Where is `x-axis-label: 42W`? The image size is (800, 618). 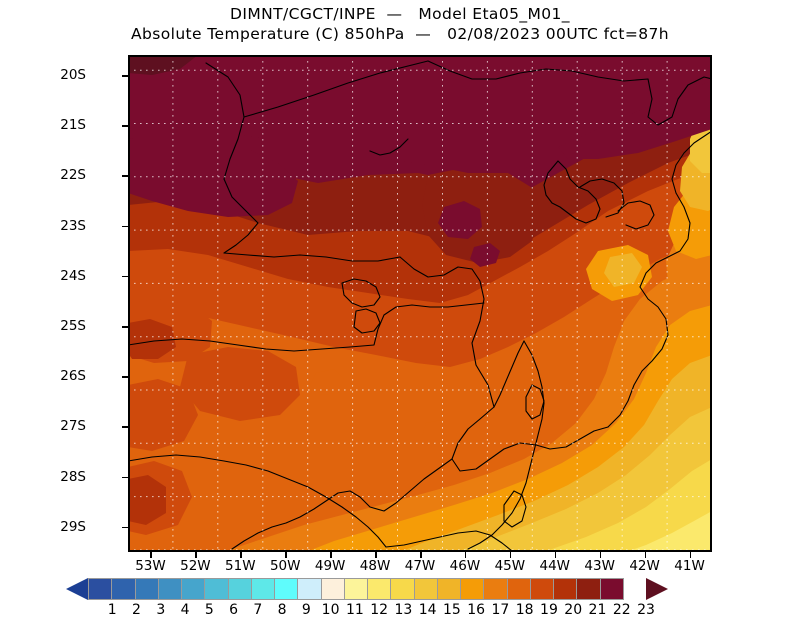
x-axis-label: 42W is located at coordinates (644, 566).